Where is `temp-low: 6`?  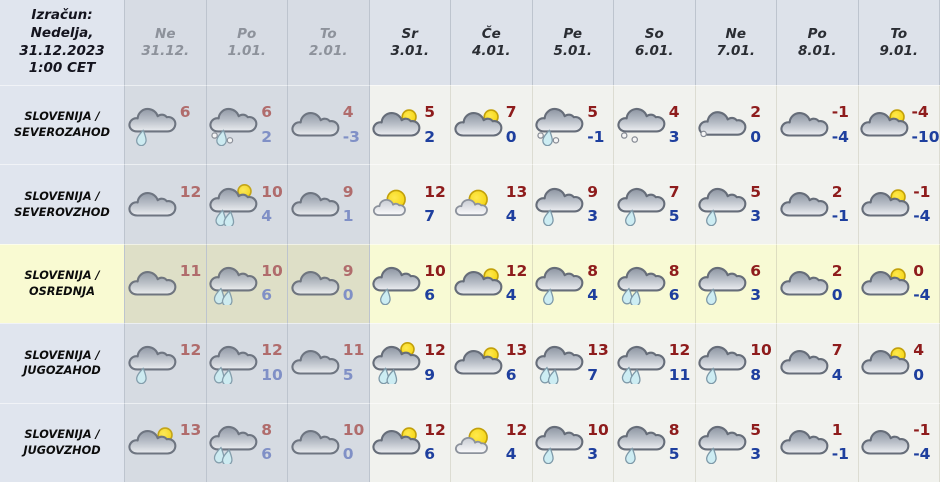
temp-low: 6 is located at coordinates (430, 454).